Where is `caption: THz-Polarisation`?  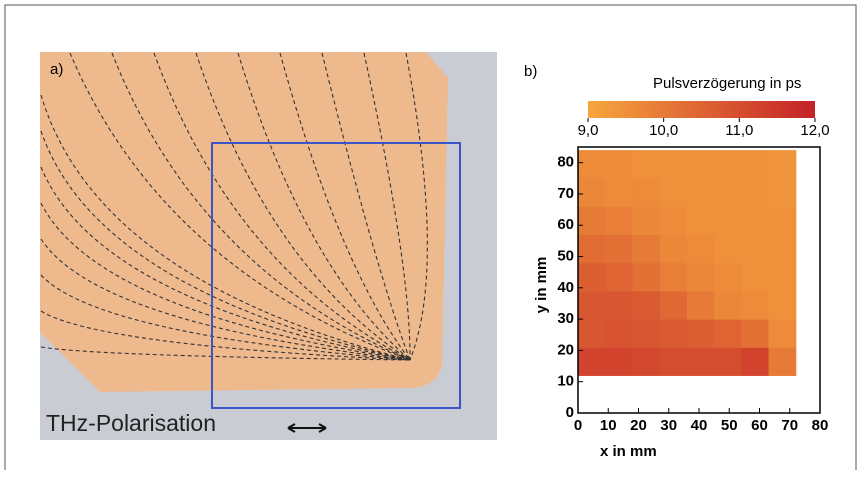
caption: THz-Polarisation is located at coordinates (131, 423).